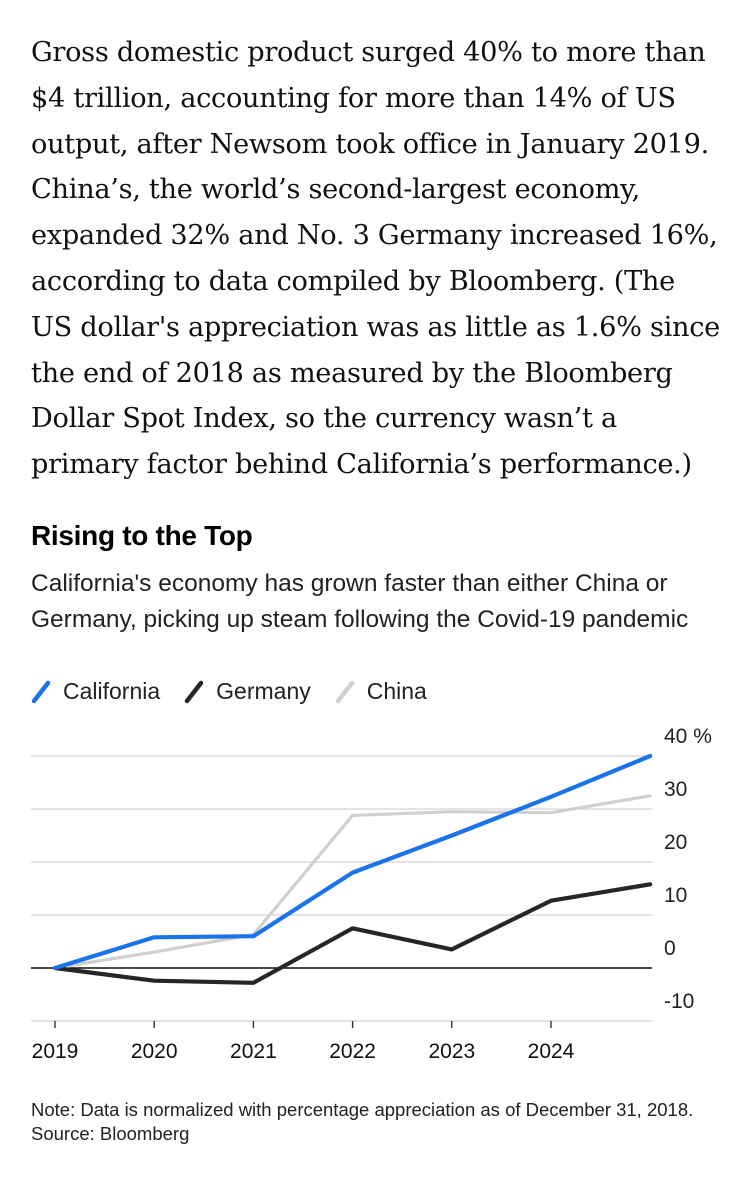  Describe the element at coordinates (253, 1051) in the screenshot. I see `x-tick-label: 2021` at that location.